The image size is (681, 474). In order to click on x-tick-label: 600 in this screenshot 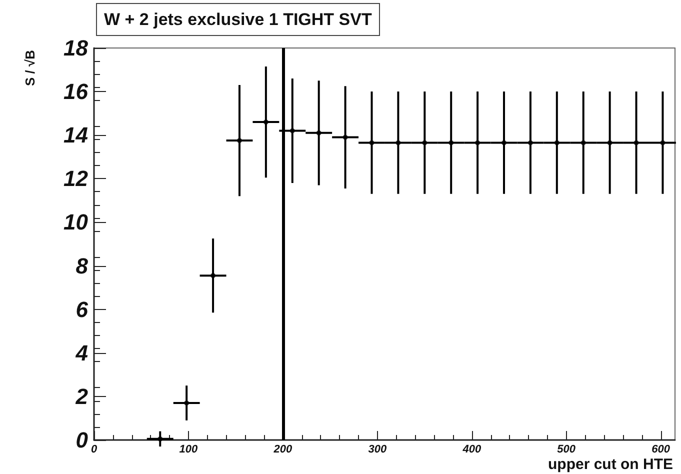, I will do `click(661, 450)`.